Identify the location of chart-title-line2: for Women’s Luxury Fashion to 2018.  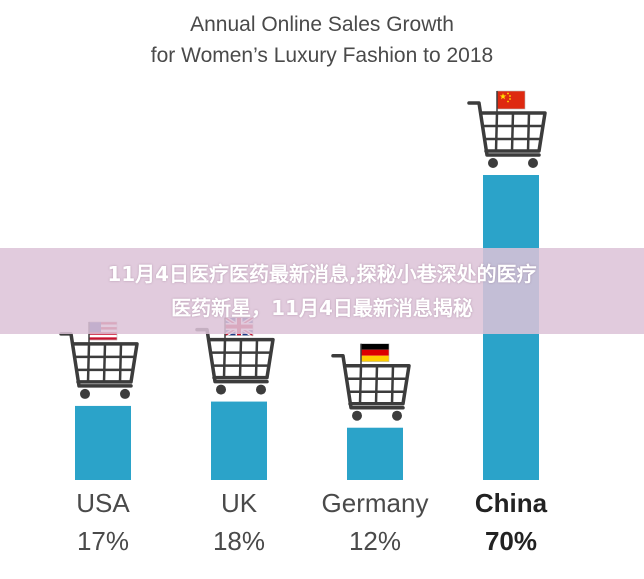
(322, 55).